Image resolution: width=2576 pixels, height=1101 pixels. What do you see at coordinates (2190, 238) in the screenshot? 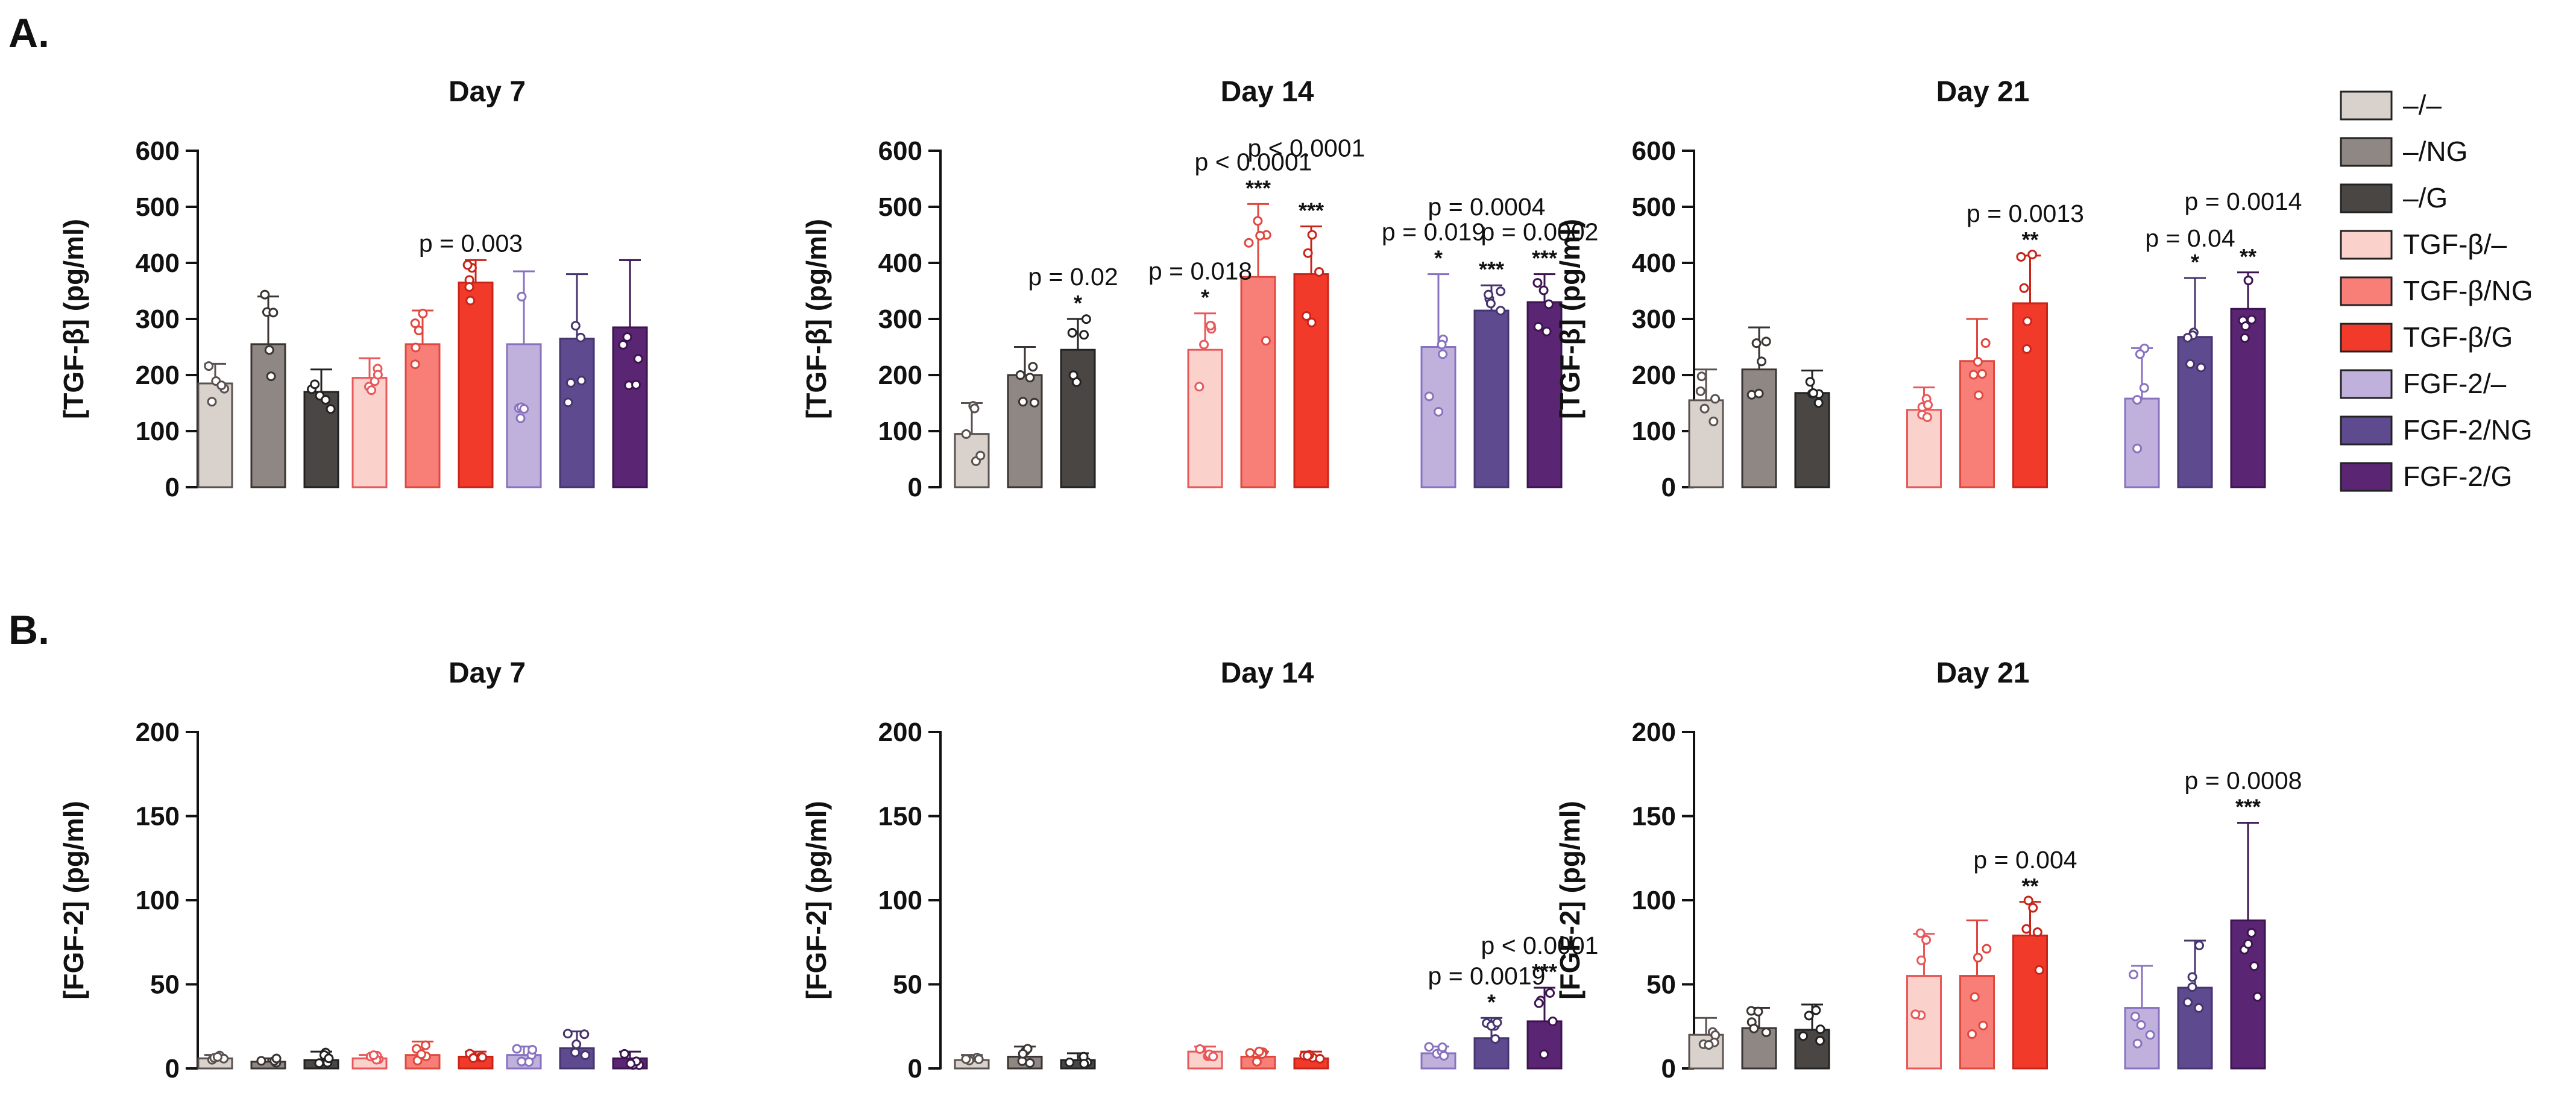
I see `p-value-label: p = 0.04` at bounding box center [2190, 238].